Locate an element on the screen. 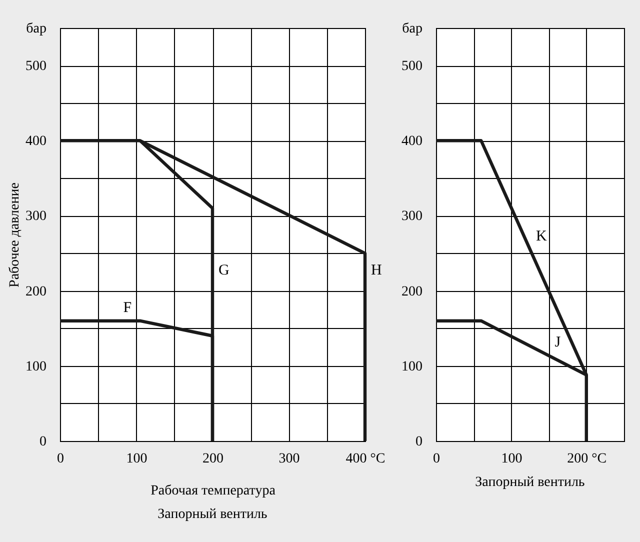 This screenshot has width=640, height=542. annotation: K is located at coordinates (541, 236).